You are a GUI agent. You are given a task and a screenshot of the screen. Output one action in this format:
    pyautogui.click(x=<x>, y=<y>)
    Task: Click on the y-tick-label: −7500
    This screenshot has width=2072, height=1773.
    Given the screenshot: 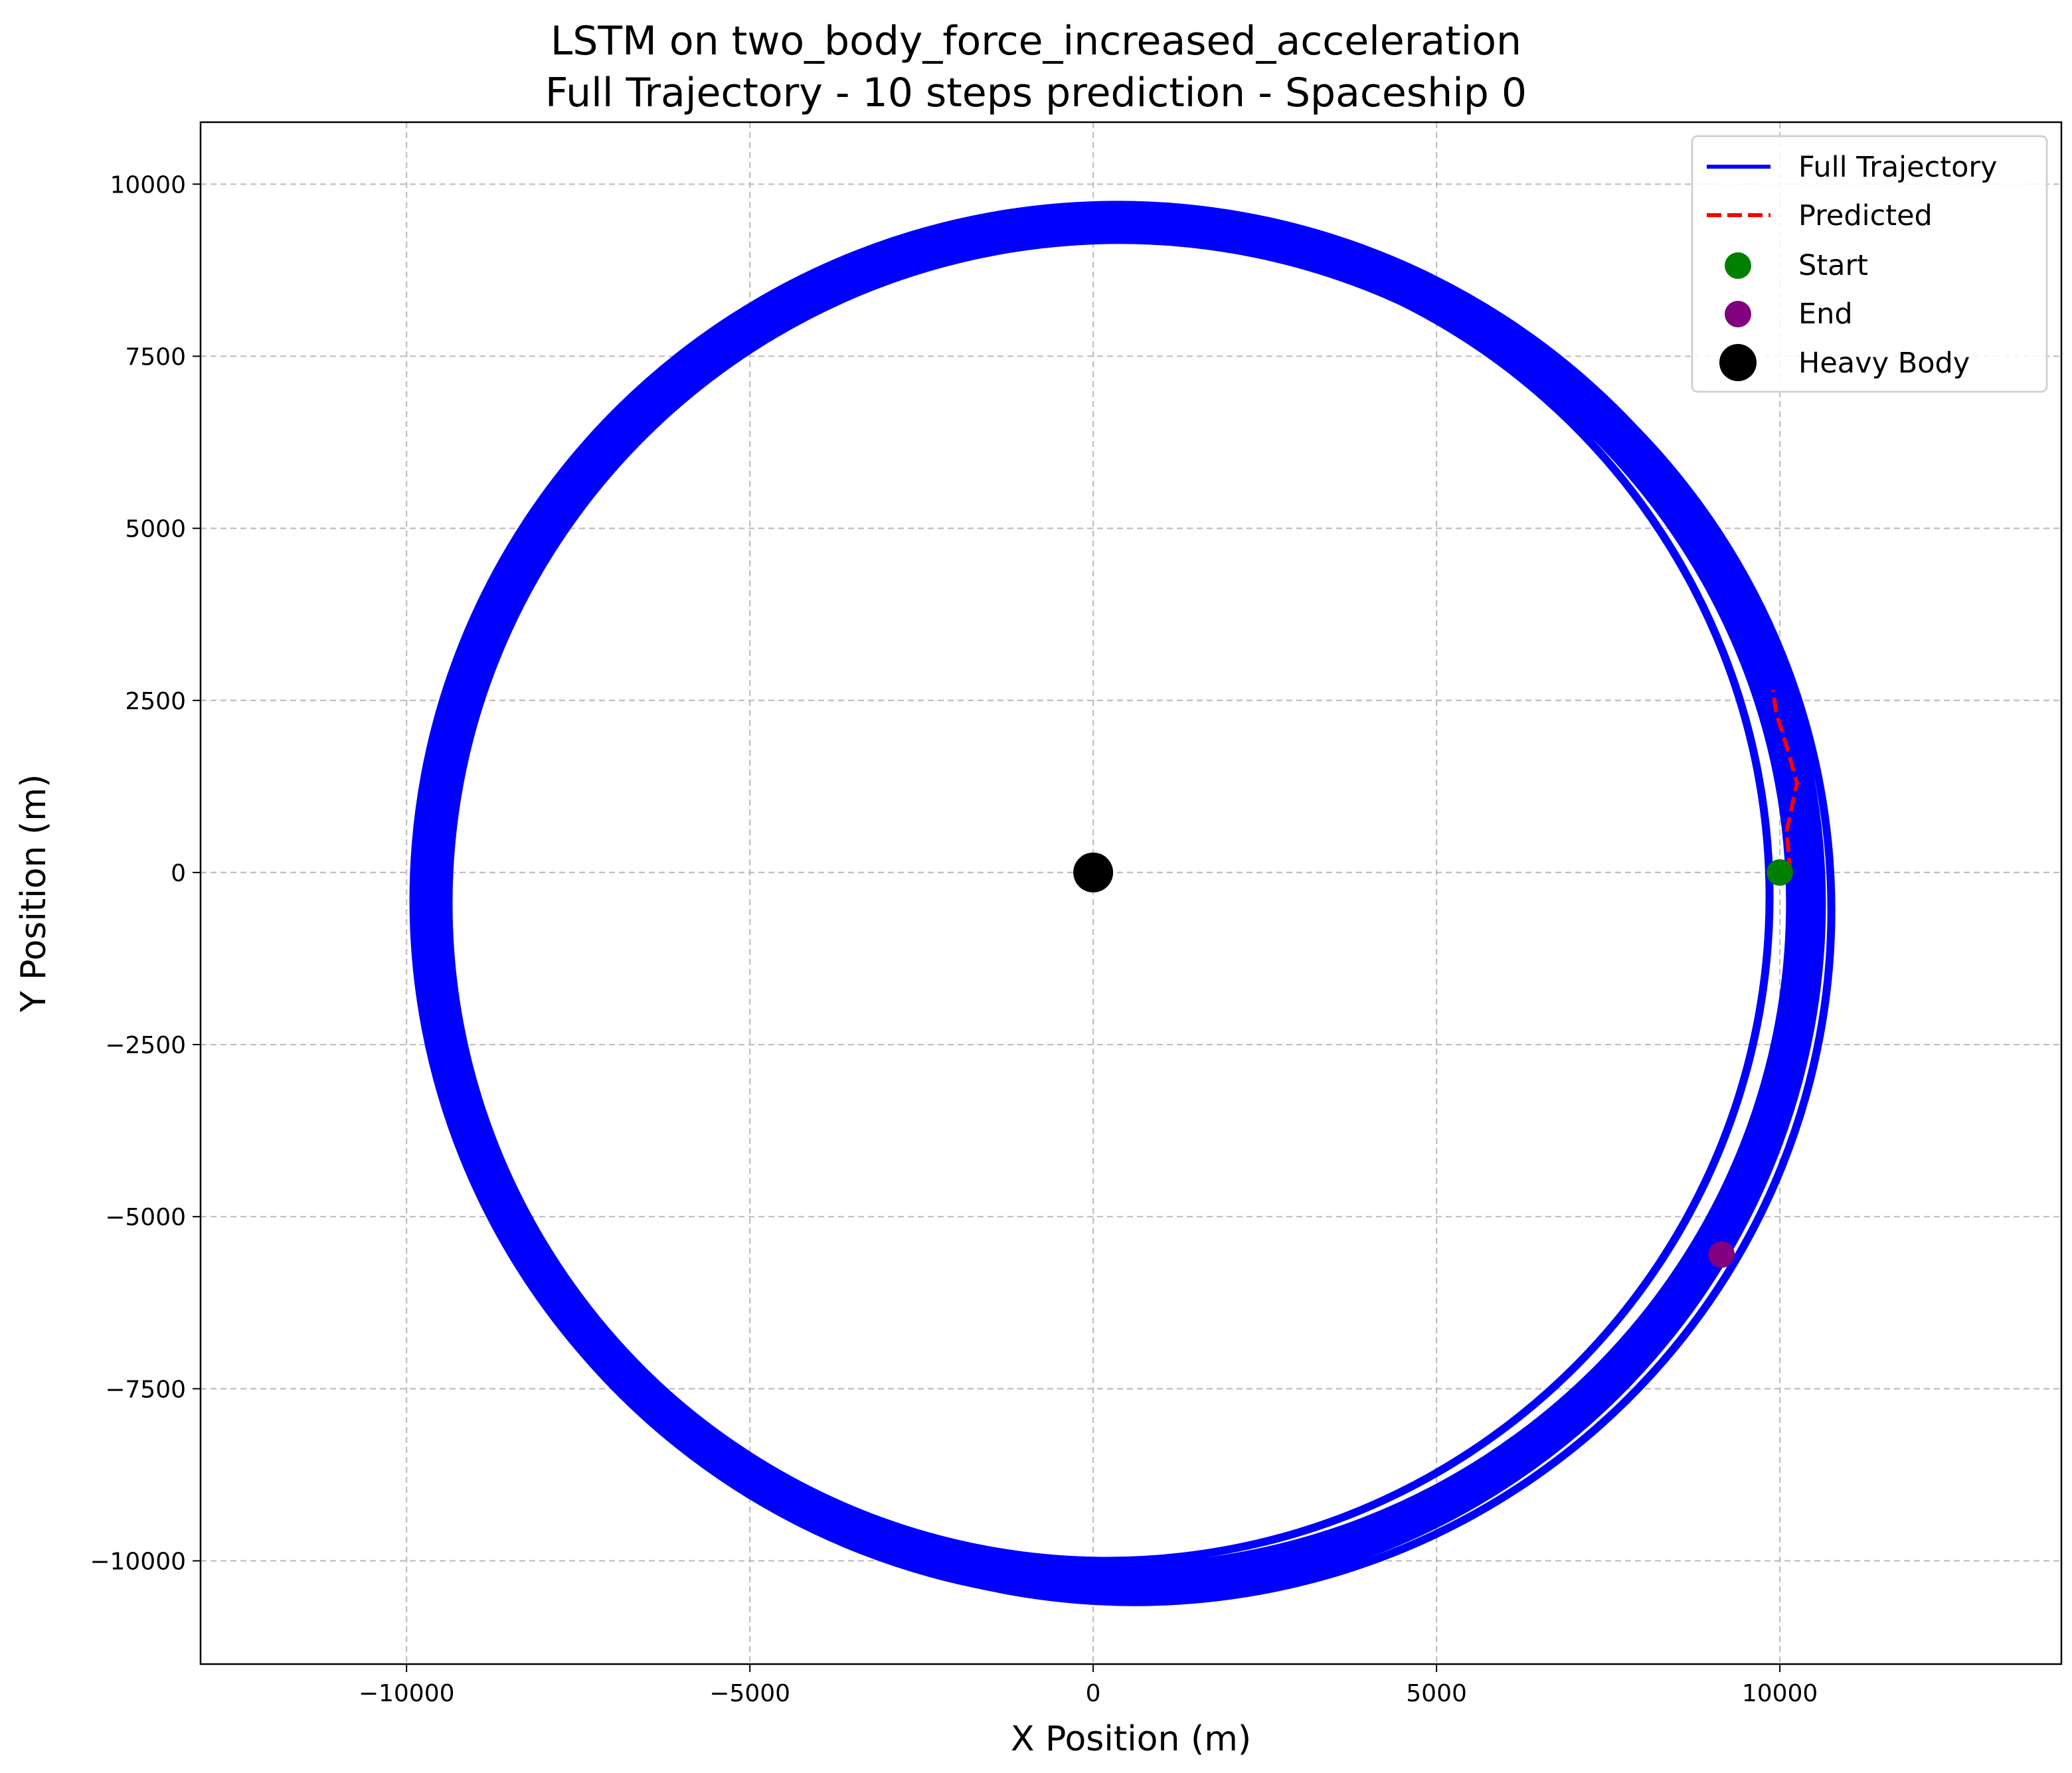 What is the action you would take?
    pyautogui.click(x=145, y=1389)
    